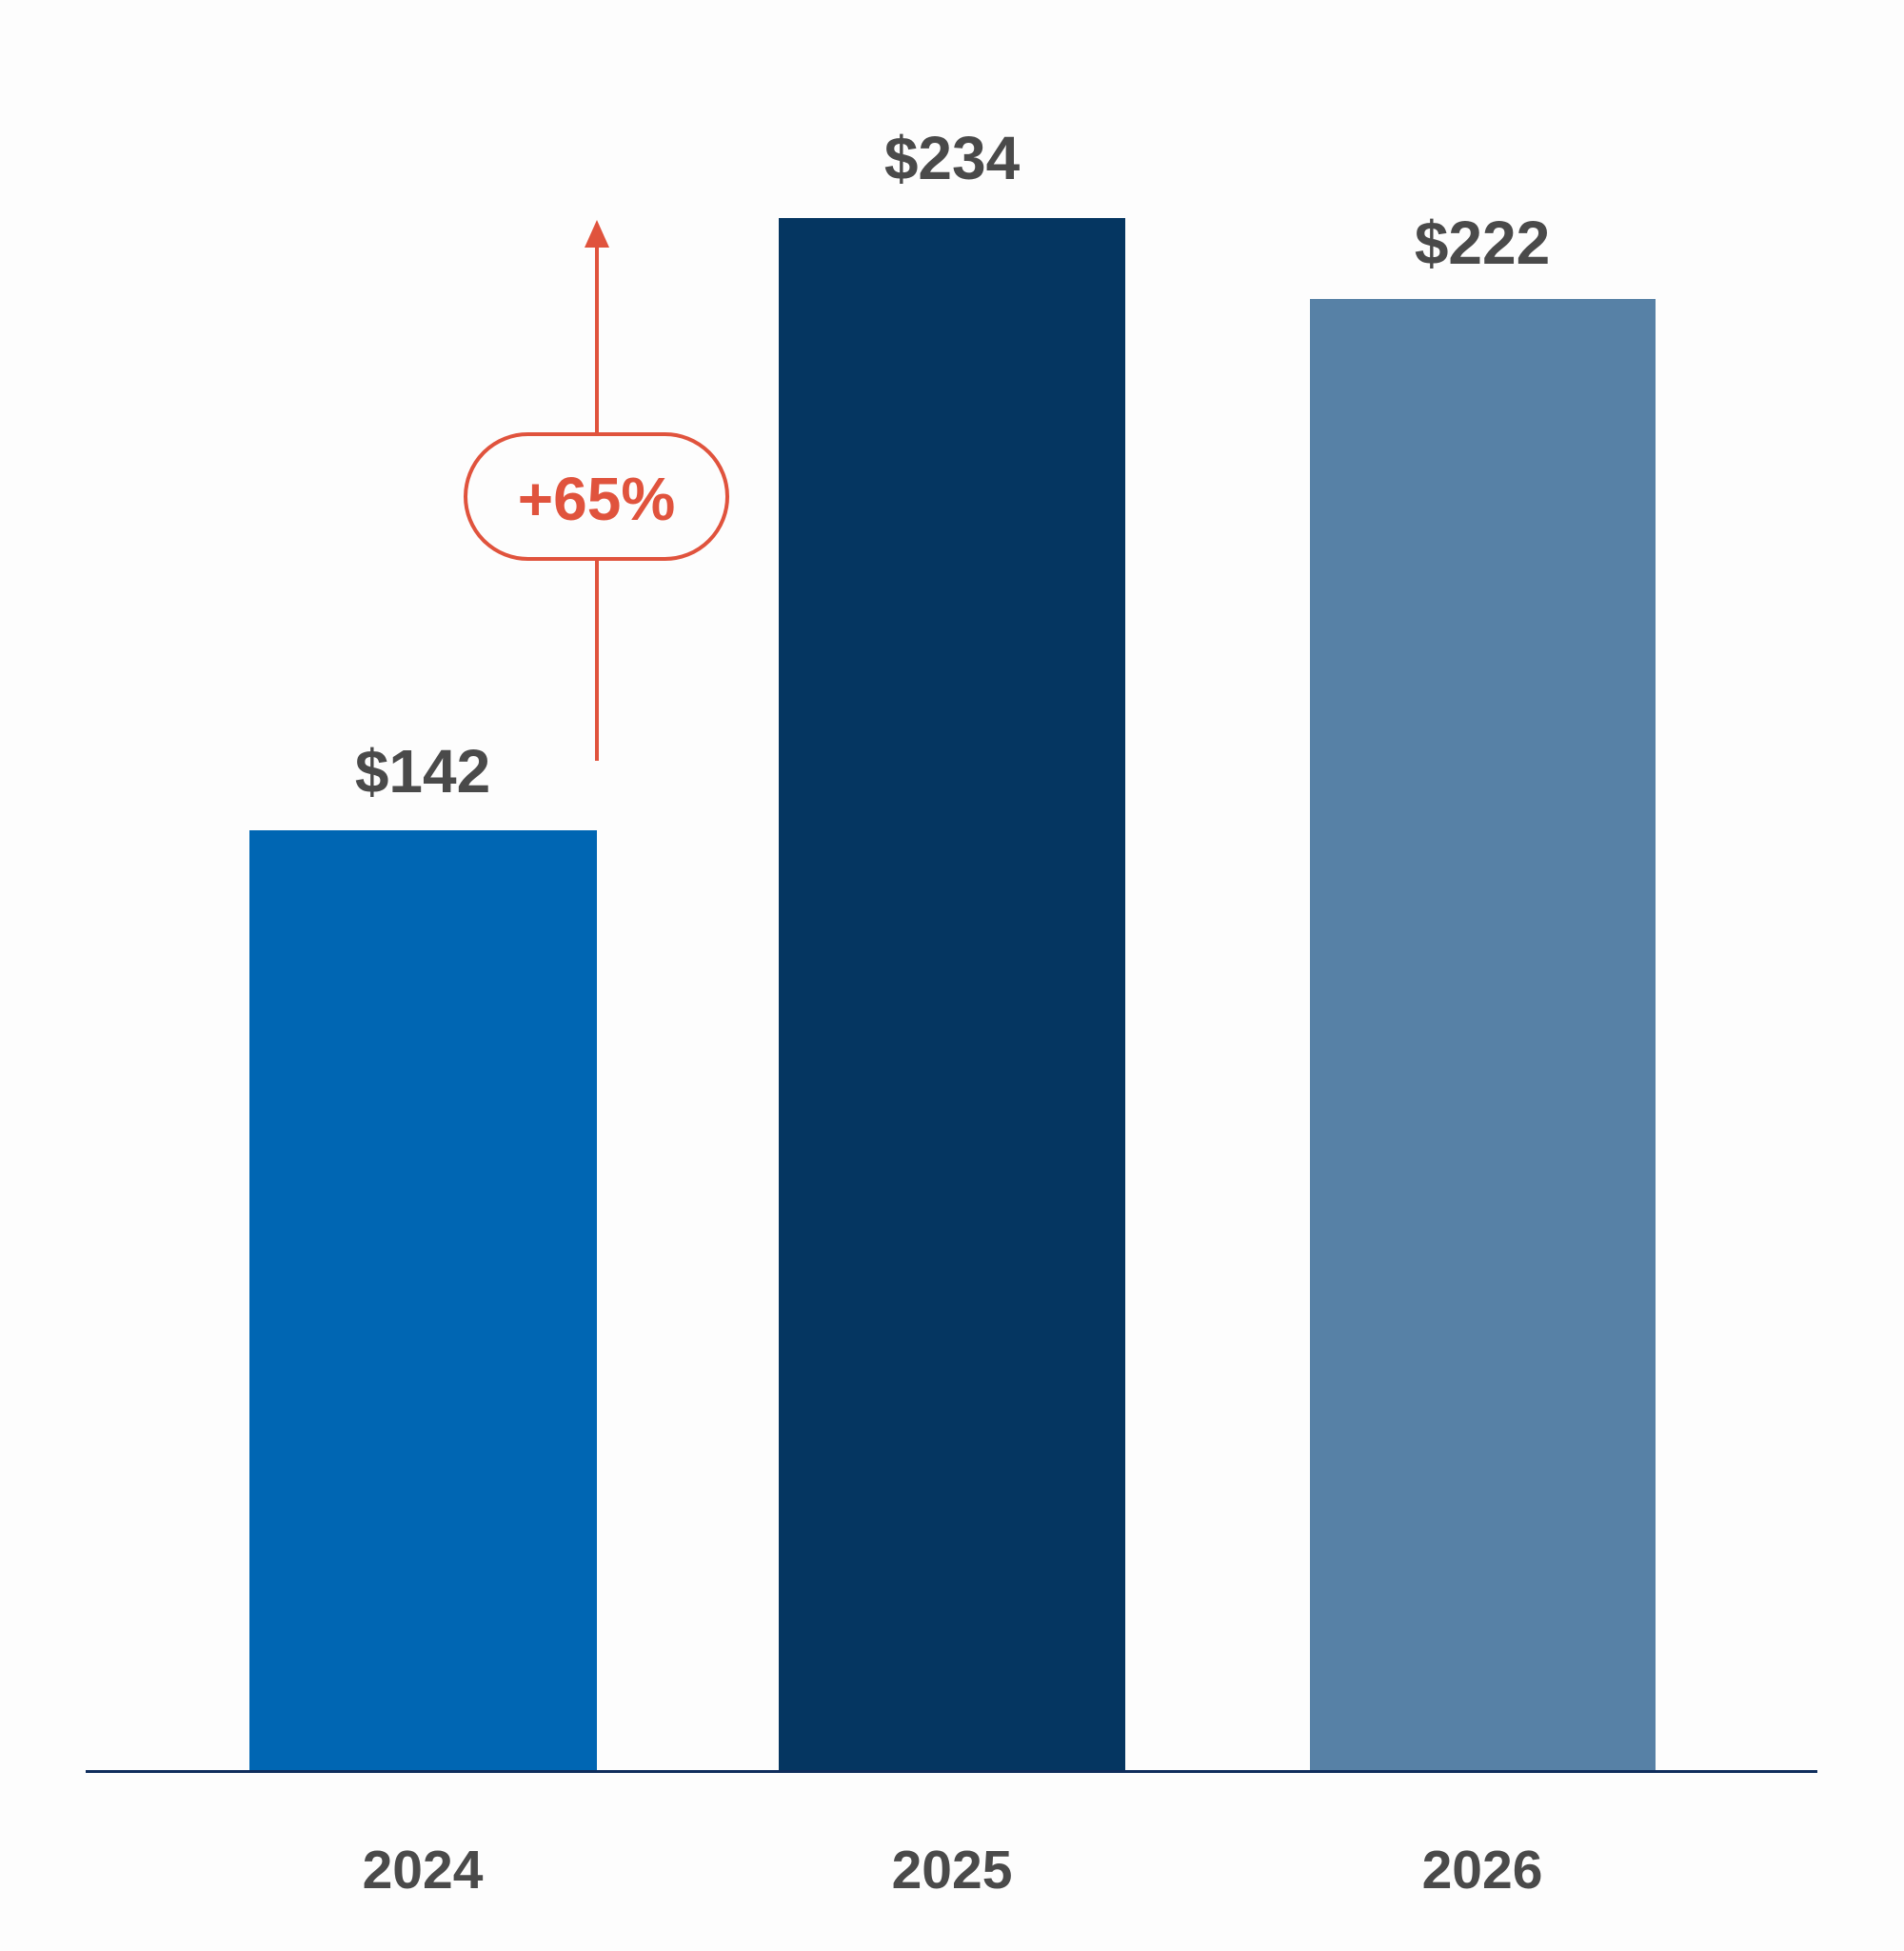 The width and height of the screenshot is (1904, 1951). I want to click on growth-badge-text: +65%, so click(596, 498).